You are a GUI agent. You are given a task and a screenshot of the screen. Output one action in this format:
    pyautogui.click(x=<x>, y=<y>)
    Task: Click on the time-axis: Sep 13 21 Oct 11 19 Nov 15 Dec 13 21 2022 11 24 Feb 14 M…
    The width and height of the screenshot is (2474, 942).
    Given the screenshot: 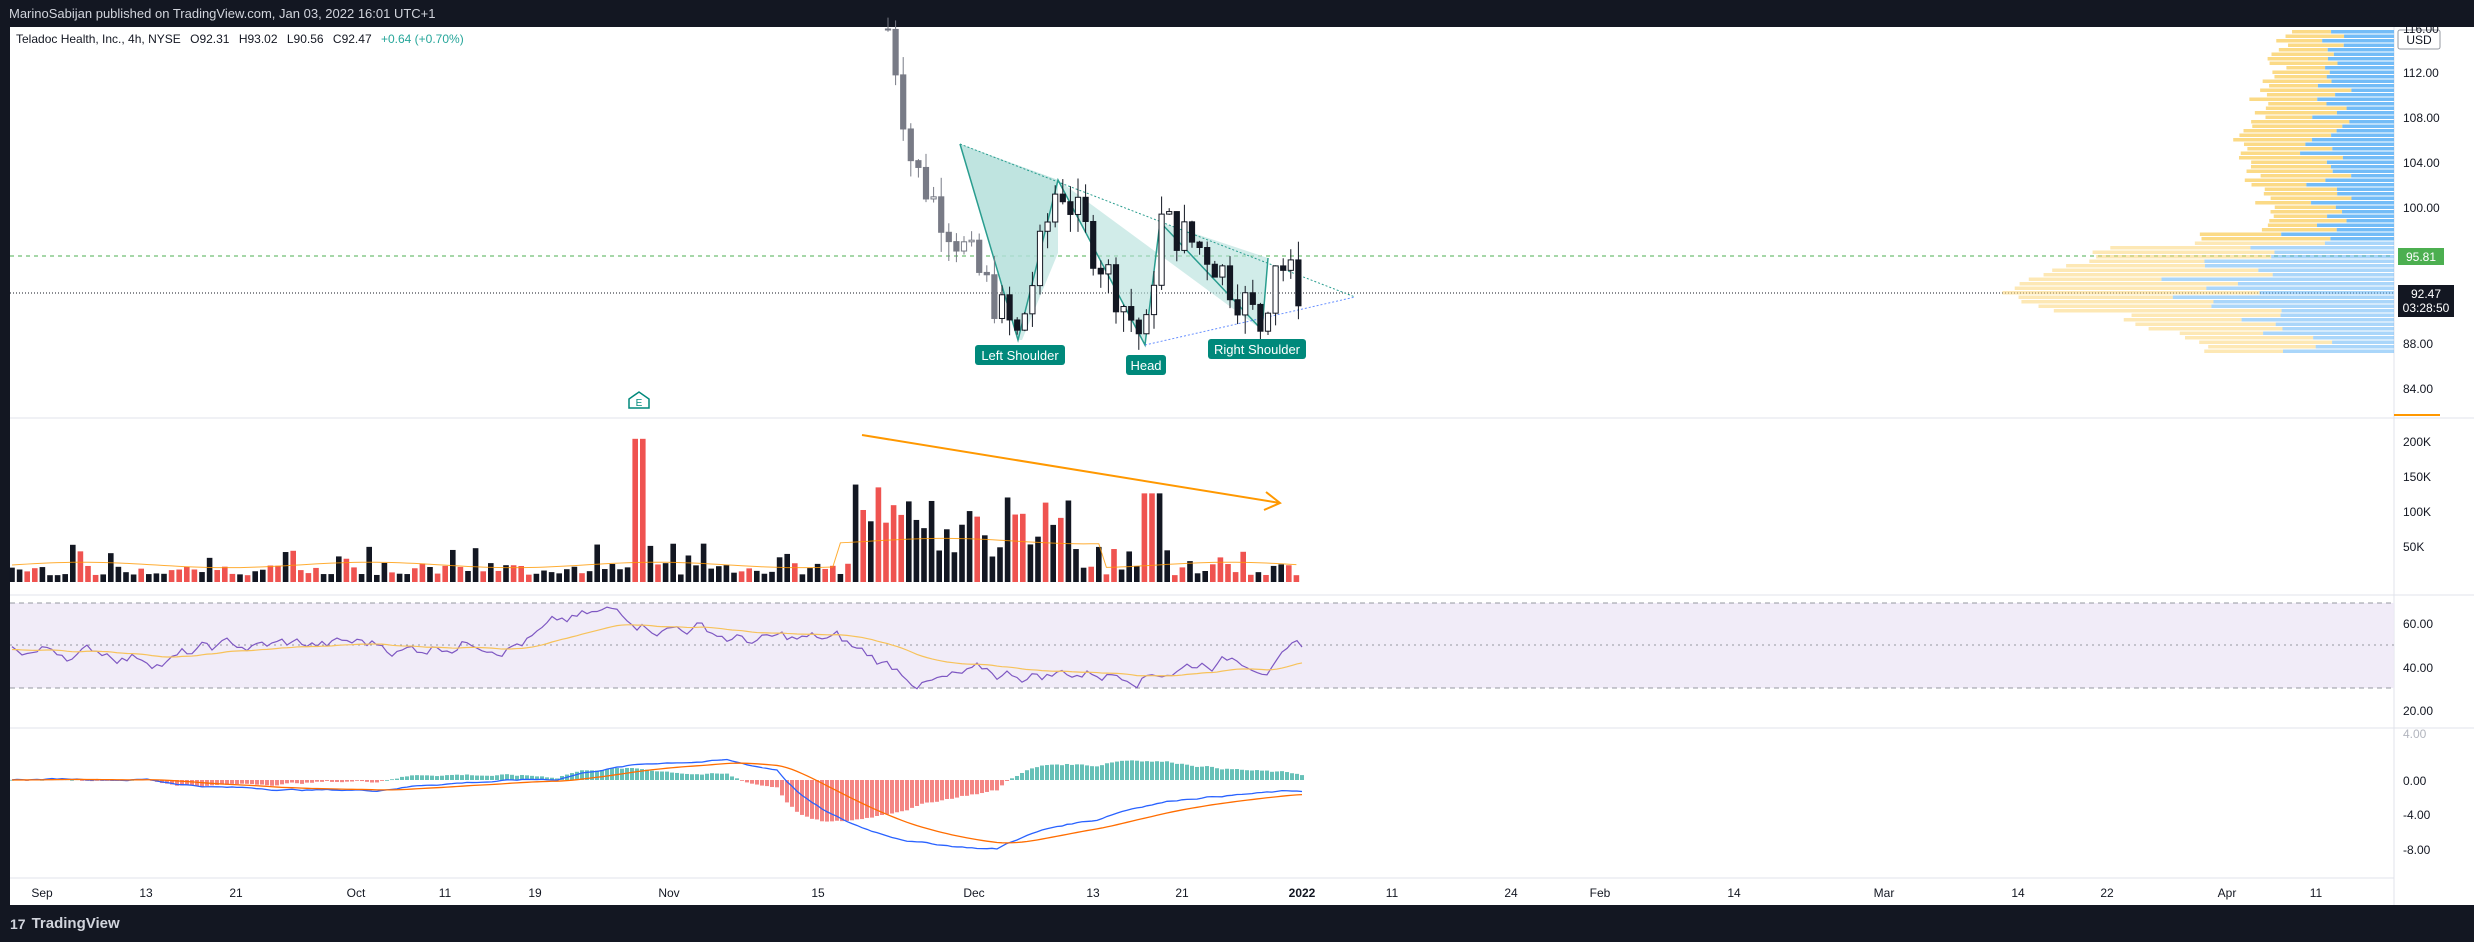 What is the action you would take?
    pyautogui.click(x=1176, y=893)
    